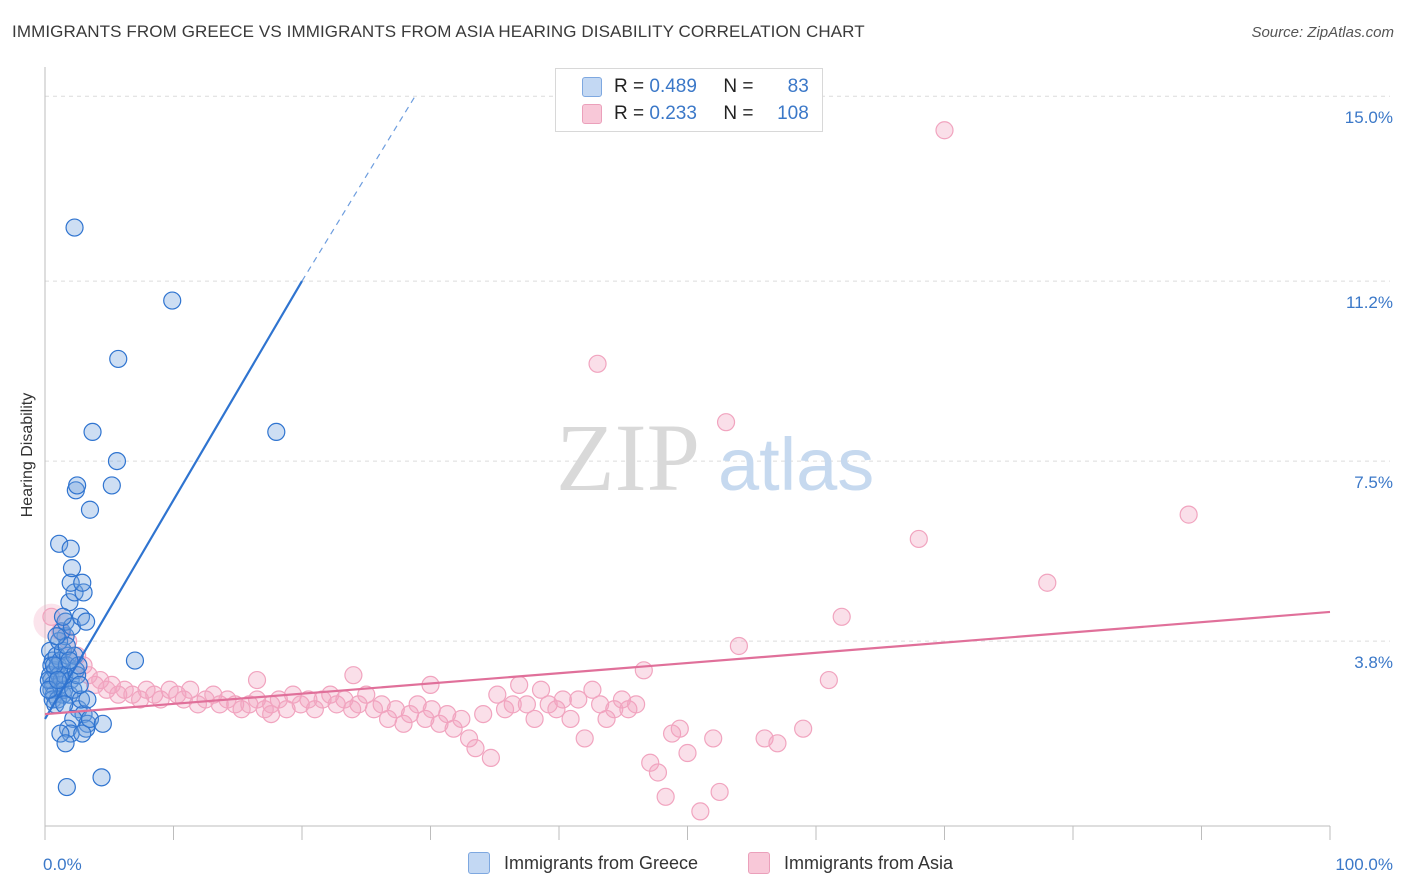 This screenshot has height=892, width=1406. I want to click on data-point-asia-cluster, so click(51, 621).